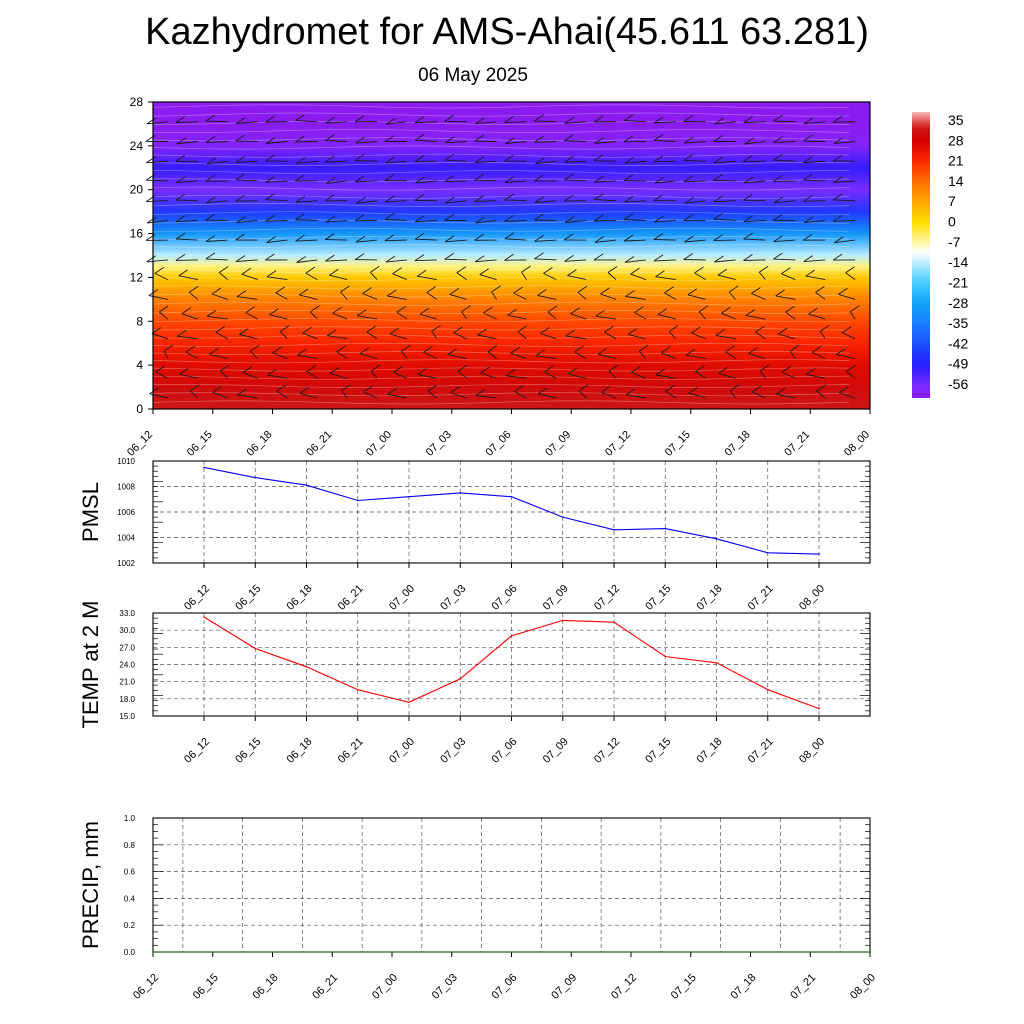  I want to click on ytick-label: 4, so click(139, 365).